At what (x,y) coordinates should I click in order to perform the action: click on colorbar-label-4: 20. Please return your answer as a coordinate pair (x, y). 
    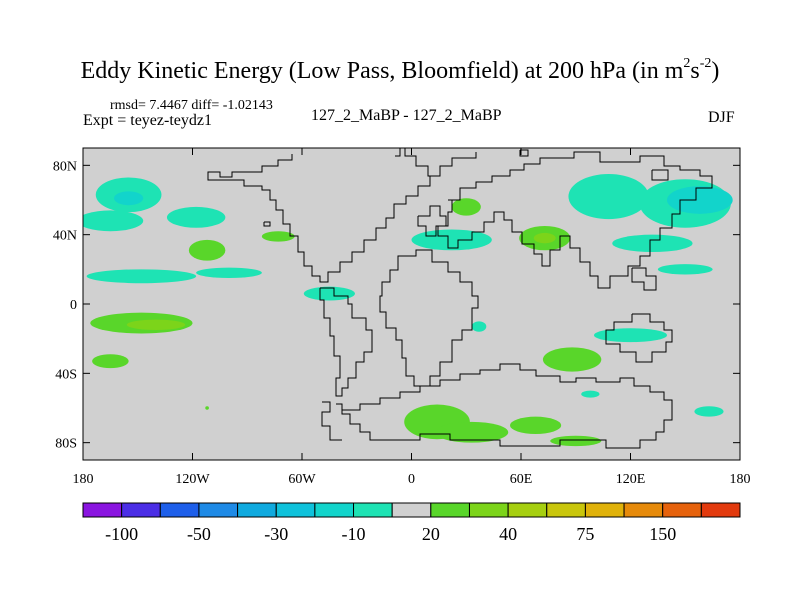
    Looking at the image, I should click on (431, 534).